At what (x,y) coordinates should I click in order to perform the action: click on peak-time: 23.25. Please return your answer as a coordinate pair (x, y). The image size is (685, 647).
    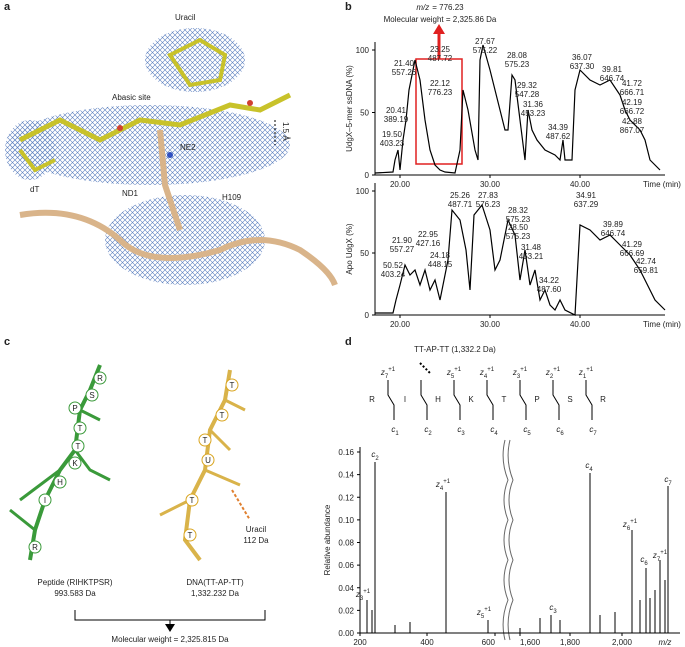
    Looking at the image, I should click on (440, 49).